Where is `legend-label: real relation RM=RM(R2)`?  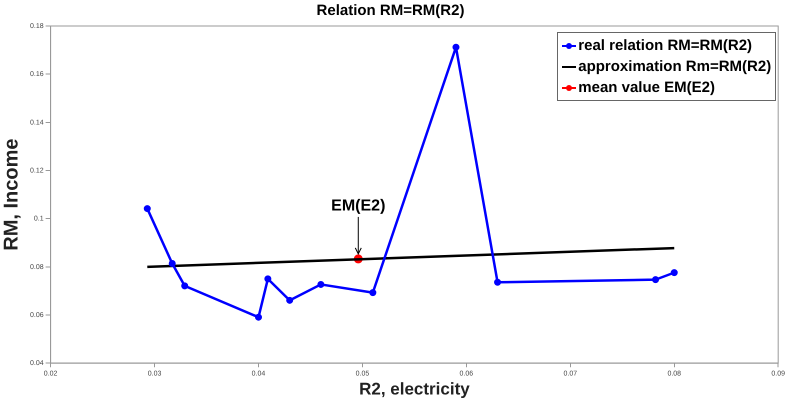 legend-label: real relation RM=RM(R2) is located at coordinates (665, 45).